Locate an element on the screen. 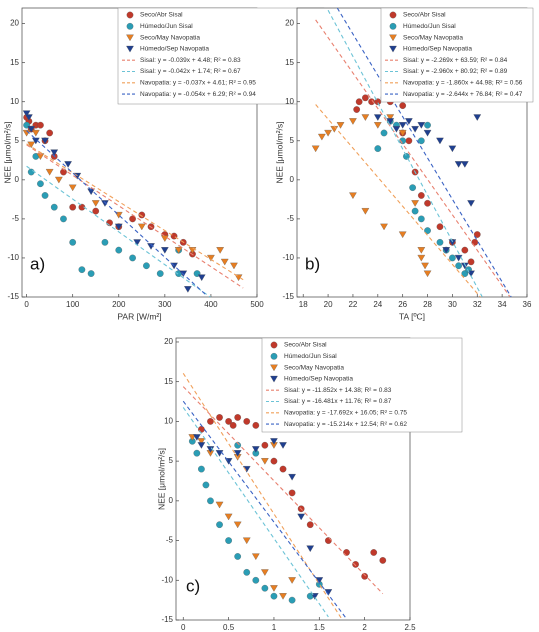  legend-label: Sisal: y = -2.960x + 80.92; R² = 0.89 is located at coordinates (455, 71).